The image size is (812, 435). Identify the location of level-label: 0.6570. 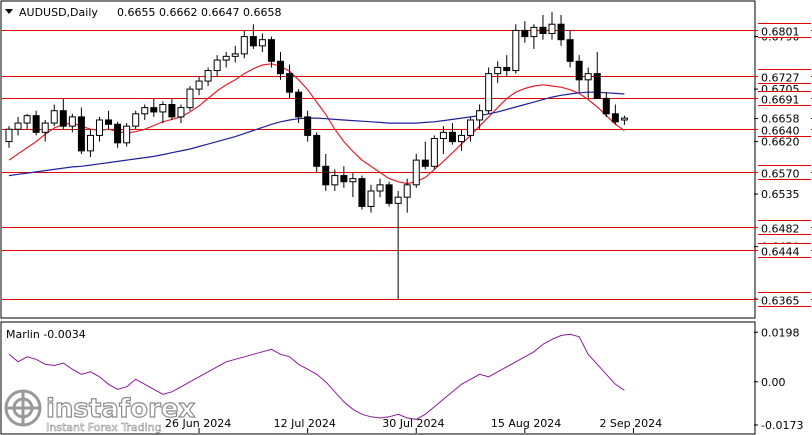
(780, 174).